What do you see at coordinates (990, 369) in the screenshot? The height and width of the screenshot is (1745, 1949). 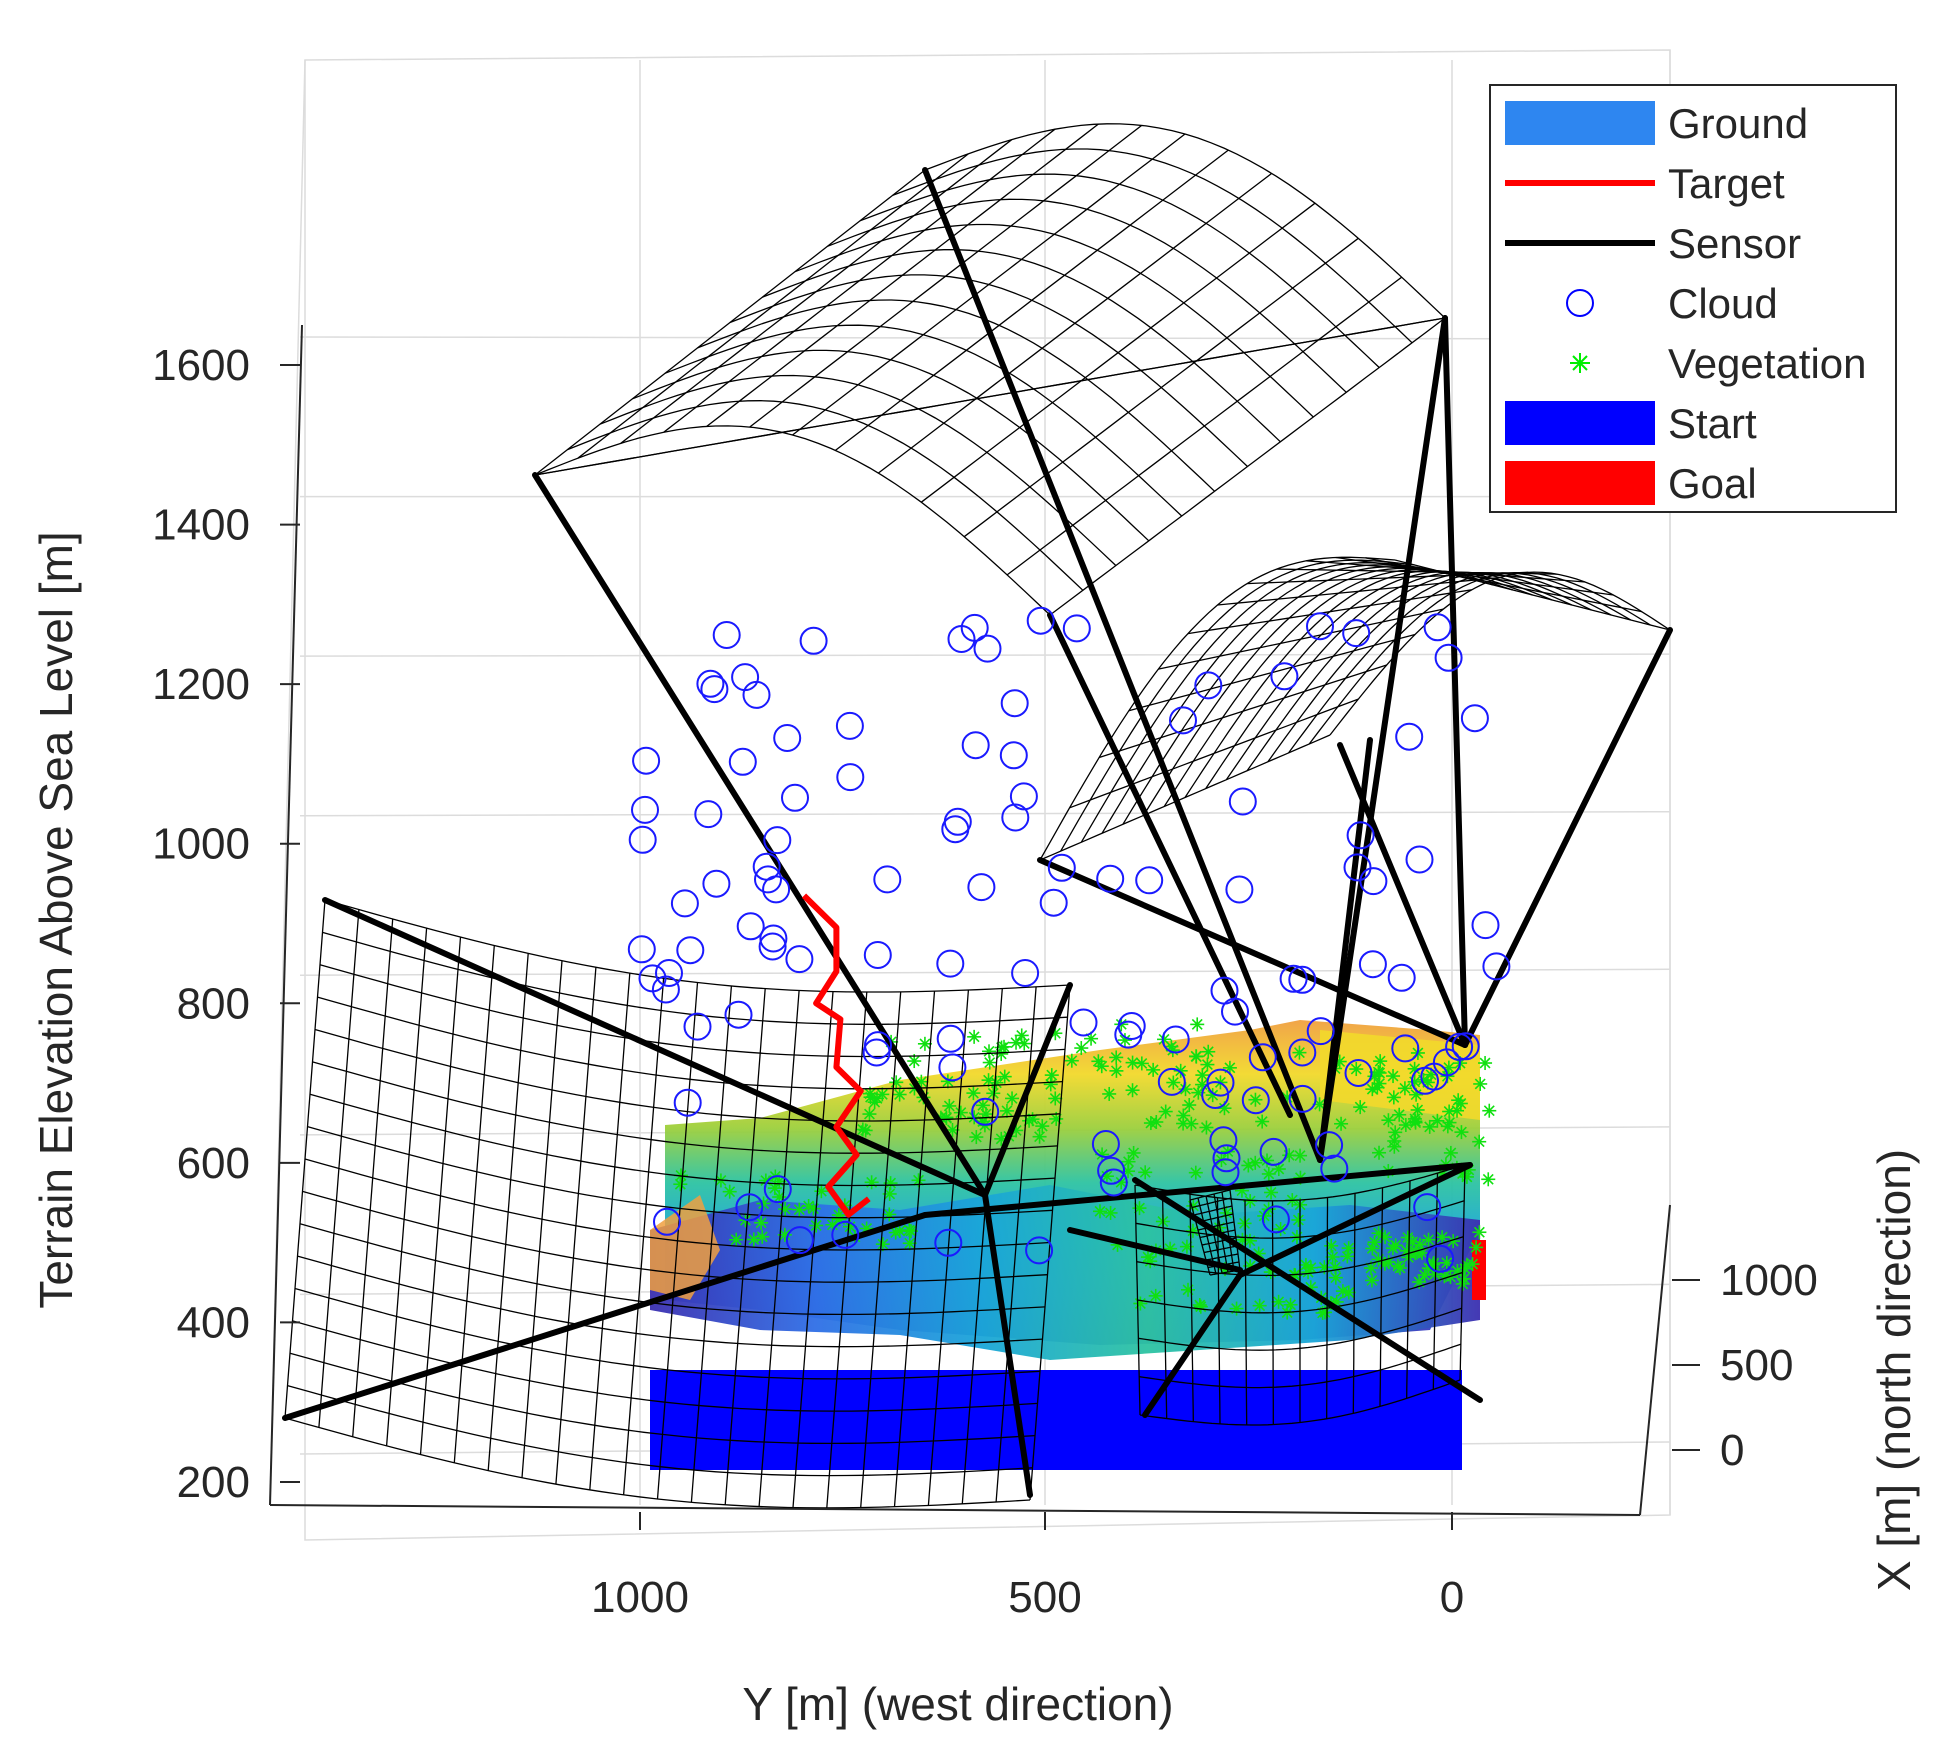 I see `sensor-mesh-top` at bounding box center [990, 369].